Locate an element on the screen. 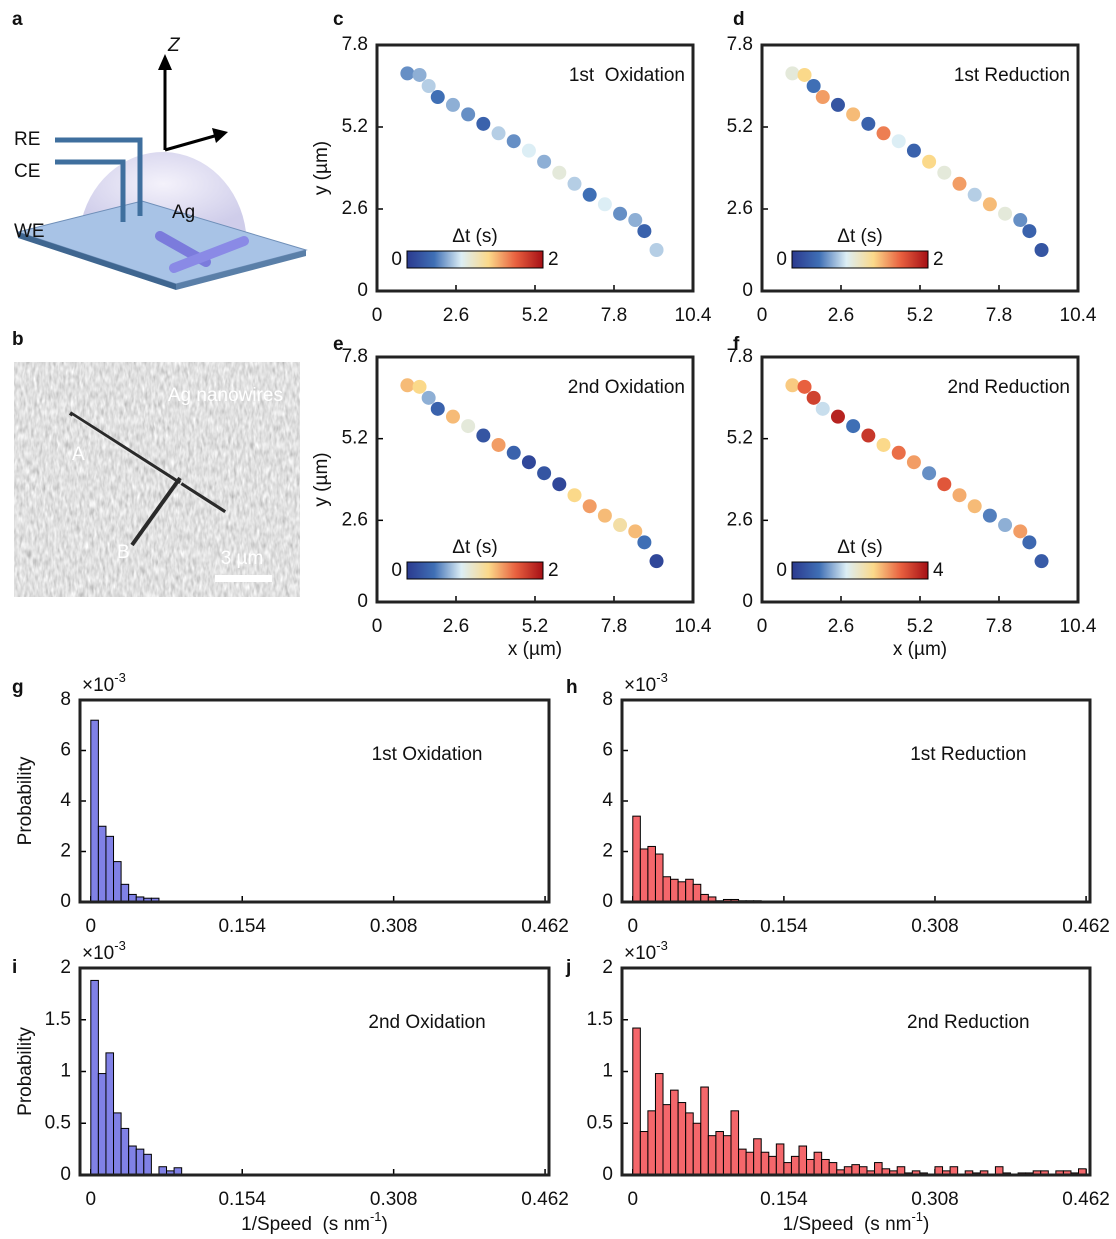 The height and width of the screenshot is (1239, 1116). map-title: 2nd Reduction is located at coordinates (1008, 387).